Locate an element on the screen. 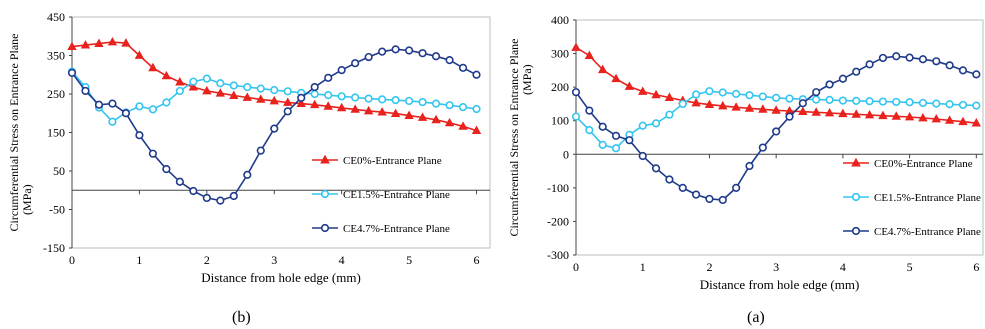  legend-item-1: CE0%-Entrance Plane is located at coordinates (908, 163).